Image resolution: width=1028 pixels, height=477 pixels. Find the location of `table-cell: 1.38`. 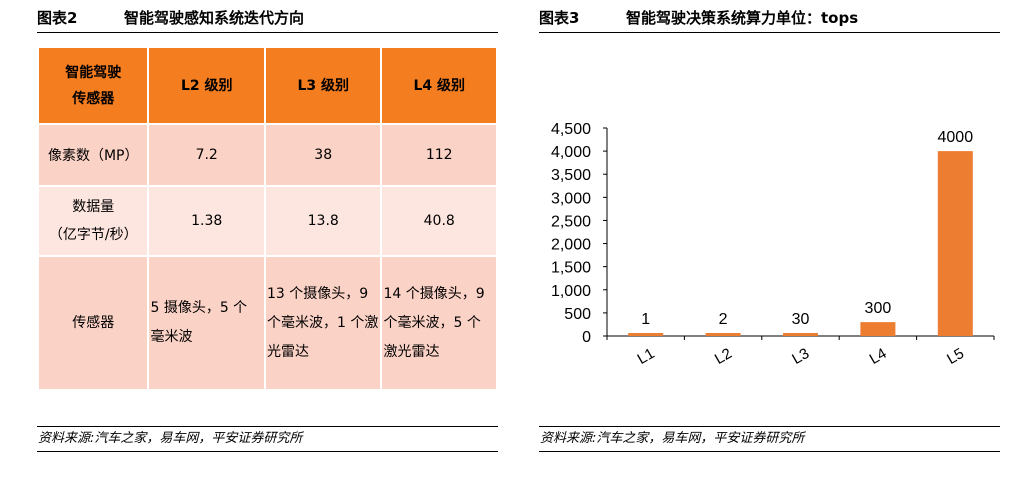

table-cell: 1.38 is located at coordinates (206, 221).